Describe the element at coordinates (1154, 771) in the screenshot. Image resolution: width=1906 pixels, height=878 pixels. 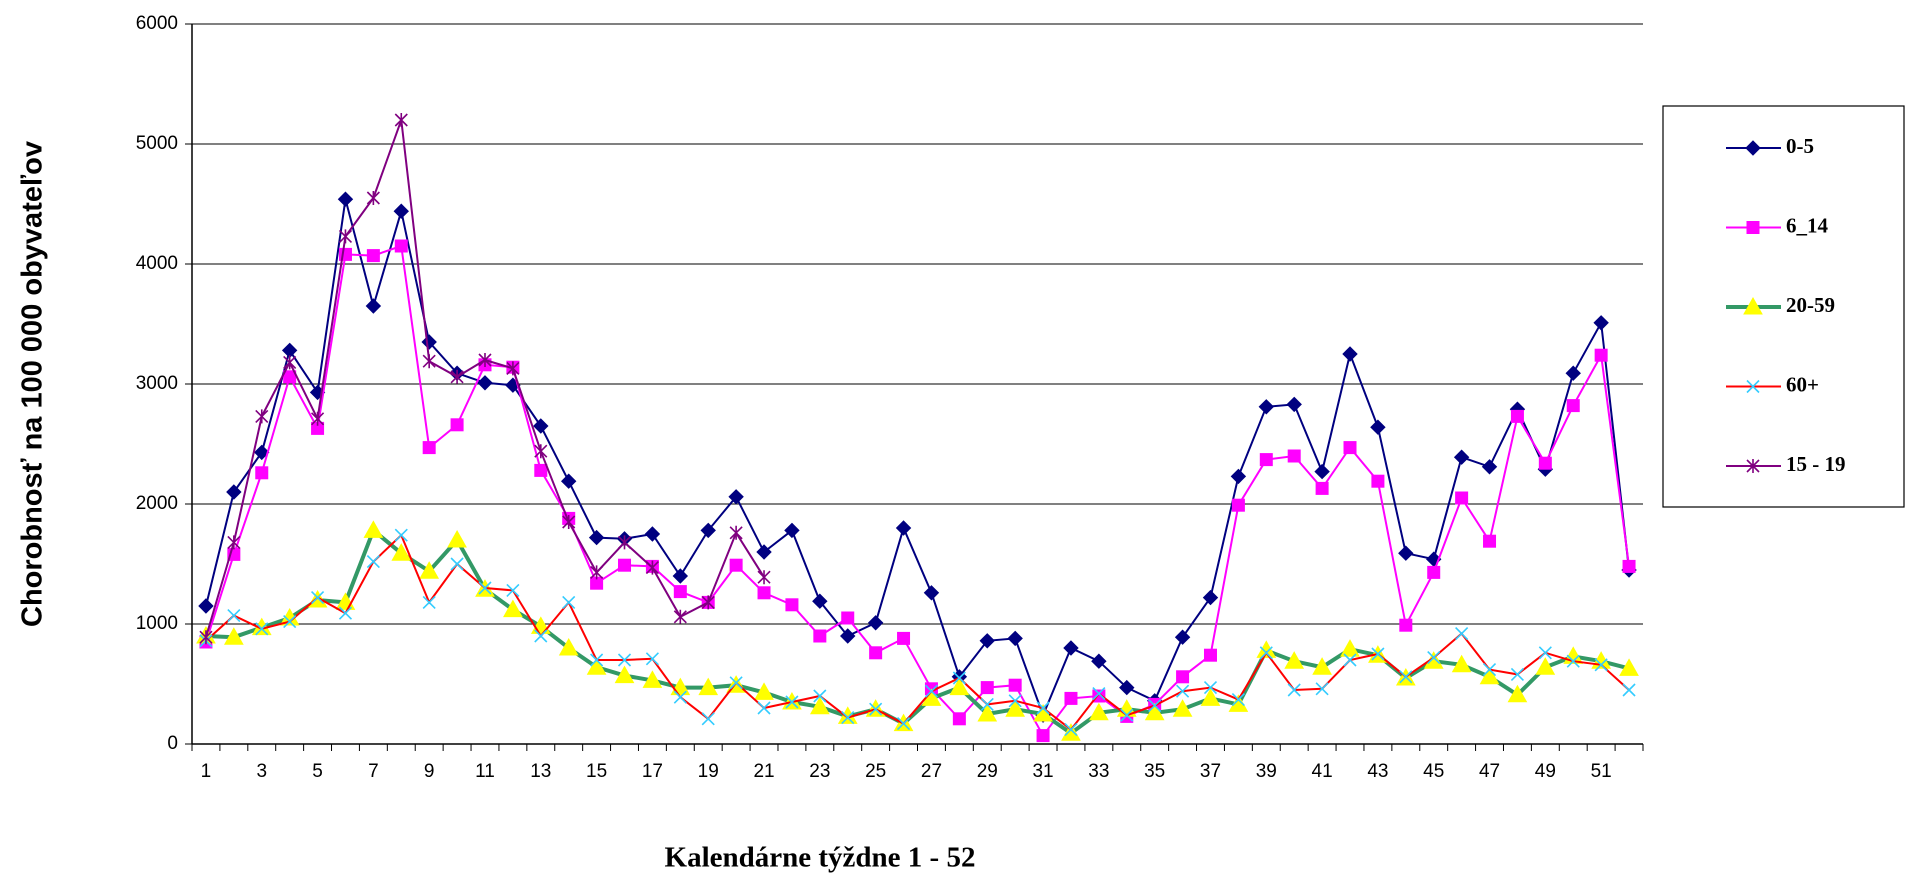
I see `x-tick-label: 35` at that location.